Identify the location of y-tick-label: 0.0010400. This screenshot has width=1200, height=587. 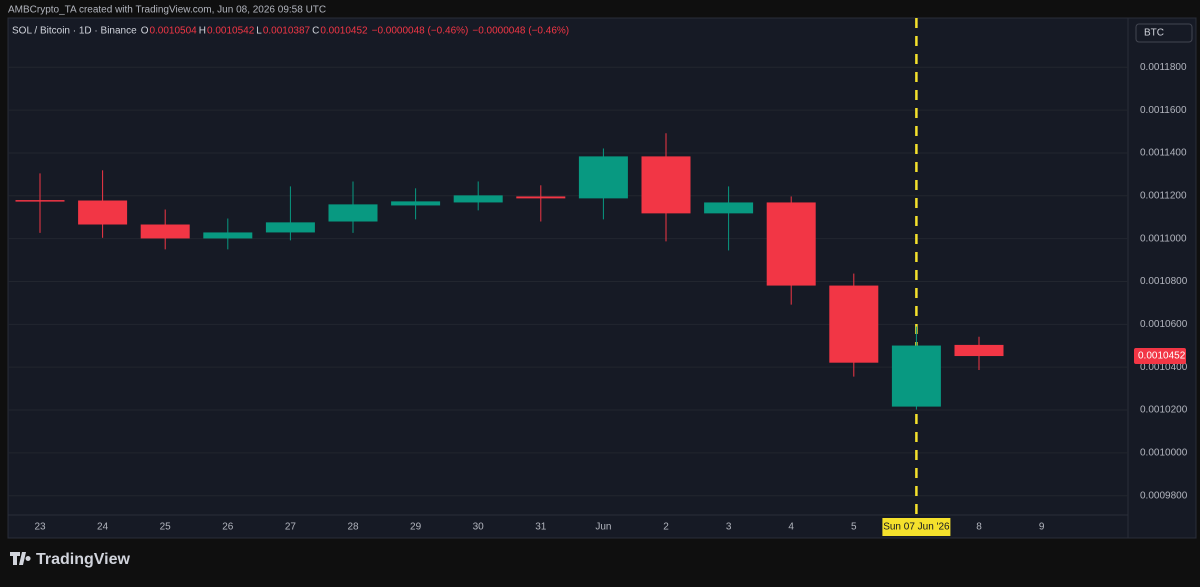
(1164, 367).